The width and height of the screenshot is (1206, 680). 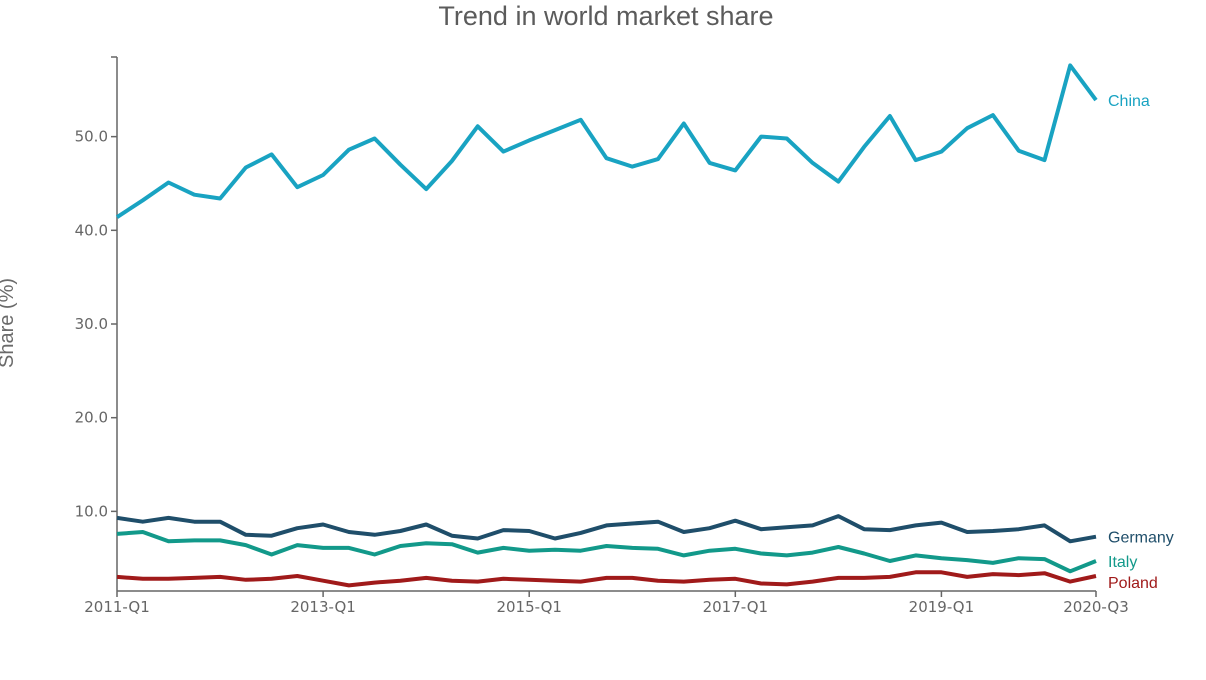 What do you see at coordinates (91, 324) in the screenshot?
I see `y-tick-label: 30.0` at bounding box center [91, 324].